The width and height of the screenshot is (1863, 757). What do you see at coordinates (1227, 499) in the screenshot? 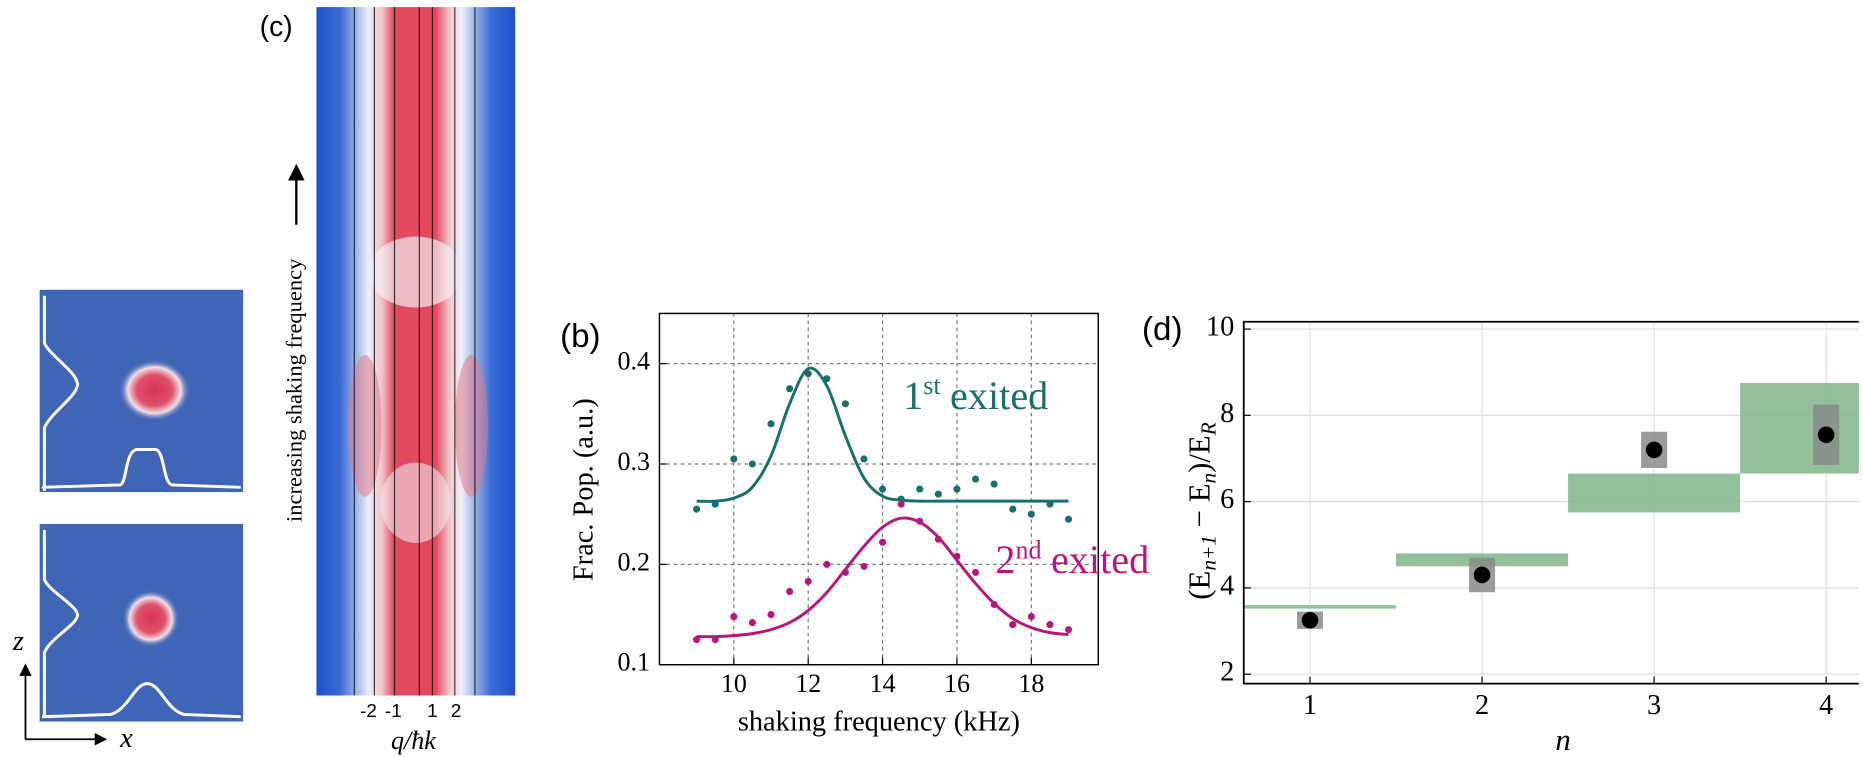
I see `y-tick-label: 6` at bounding box center [1227, 499].